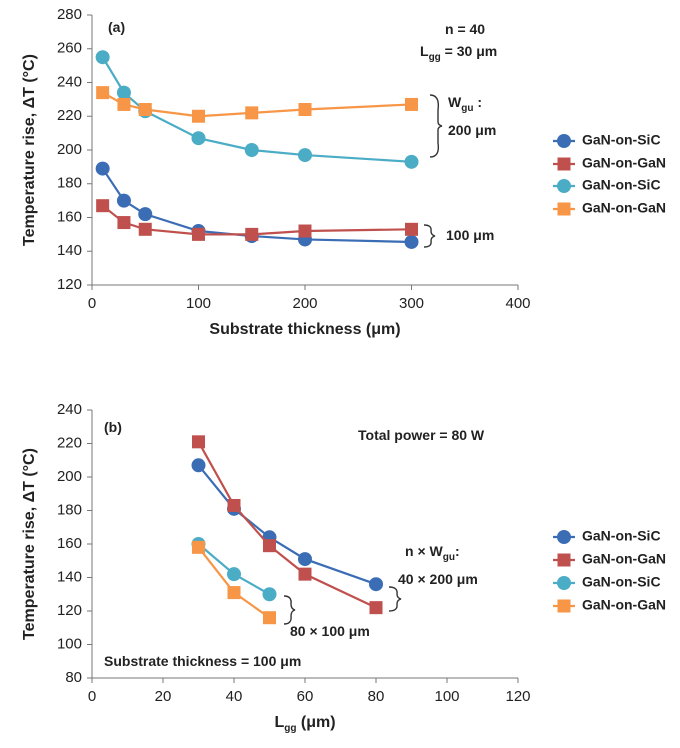 Image resolution: width=680 pixels, height=748 pixels. I want to click on annotation: 40 × 200 μm, so click(438, 579).